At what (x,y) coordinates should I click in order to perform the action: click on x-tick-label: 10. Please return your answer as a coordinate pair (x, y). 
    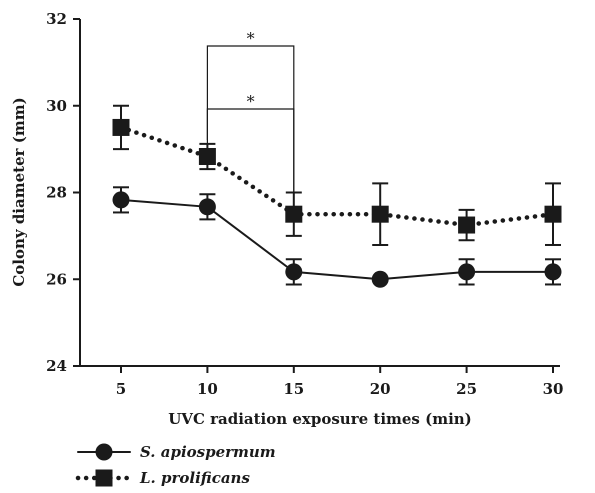
    Looking at the image, I should click on (207, 389).